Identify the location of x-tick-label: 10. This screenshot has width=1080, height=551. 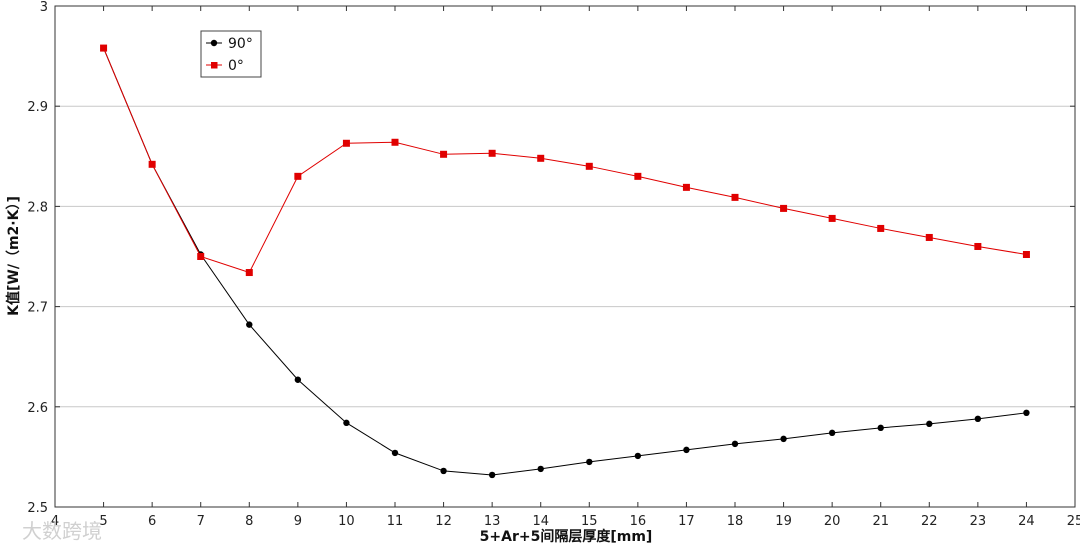
(346, 521).